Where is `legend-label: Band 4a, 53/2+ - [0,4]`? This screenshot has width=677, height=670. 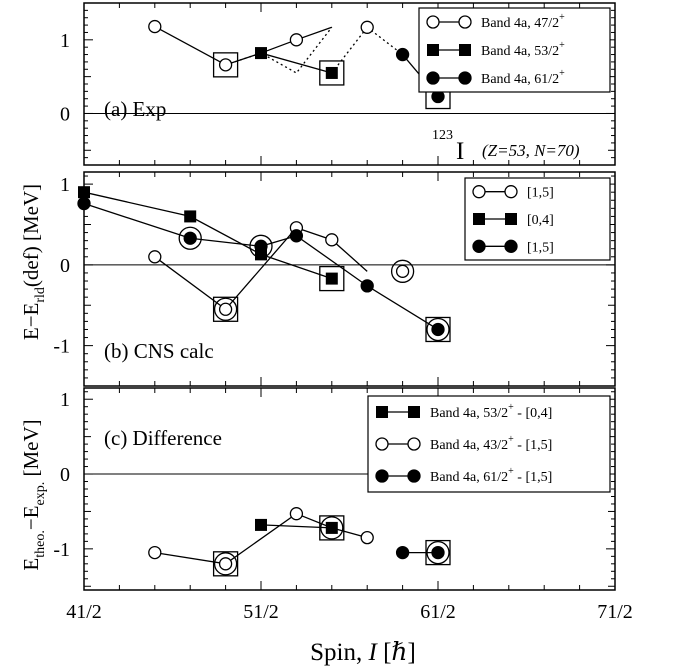
legend-label: Band 4a, 53/2+ - [0,4] is located at coordinates (491, 411).